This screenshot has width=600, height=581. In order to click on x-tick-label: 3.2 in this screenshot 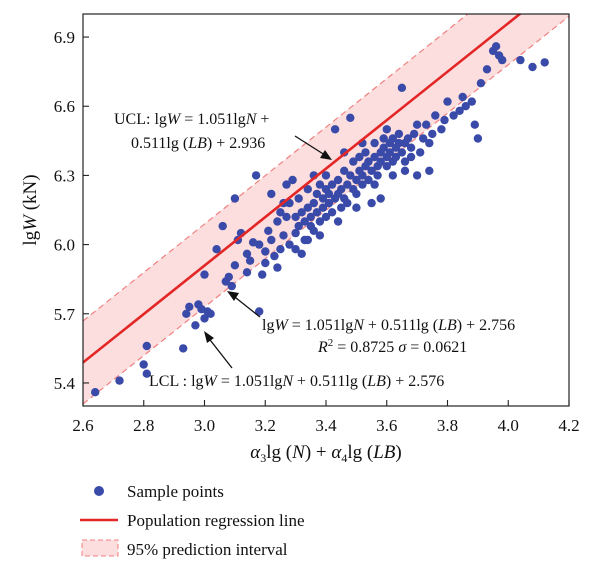, I will do `click(265, 425)`.